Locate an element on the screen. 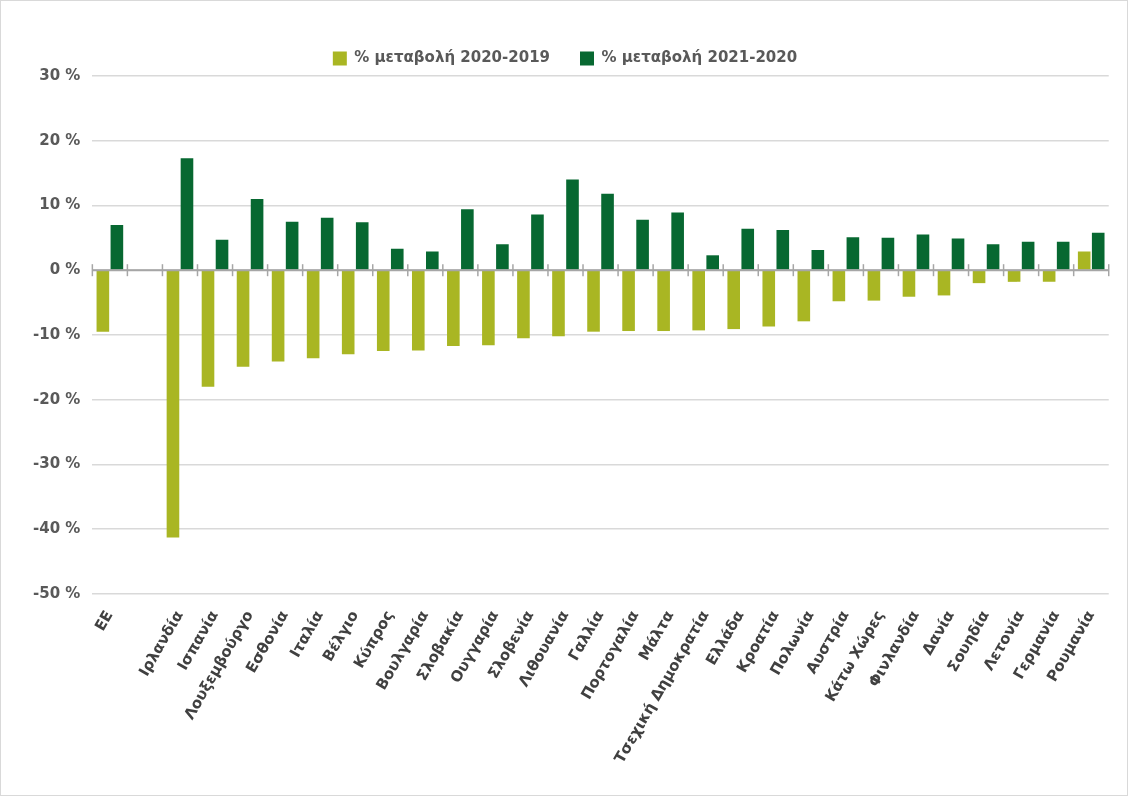  legend-label: % μεταβολή 2021-2020 is located at coordinates (699, 57).